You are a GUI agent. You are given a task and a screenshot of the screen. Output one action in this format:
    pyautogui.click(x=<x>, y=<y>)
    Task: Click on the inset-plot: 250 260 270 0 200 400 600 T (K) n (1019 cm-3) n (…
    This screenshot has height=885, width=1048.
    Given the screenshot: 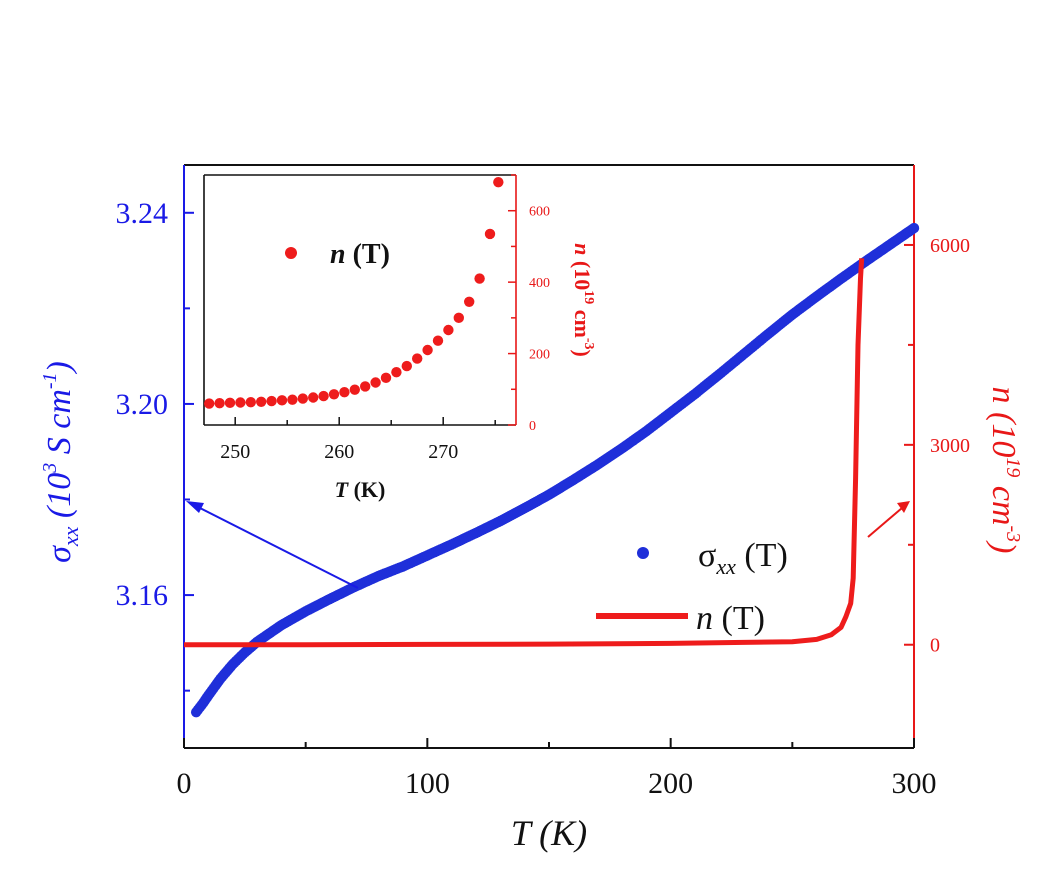 What is the action you would take?
    pyautogui.click(x=399, y=338)
    